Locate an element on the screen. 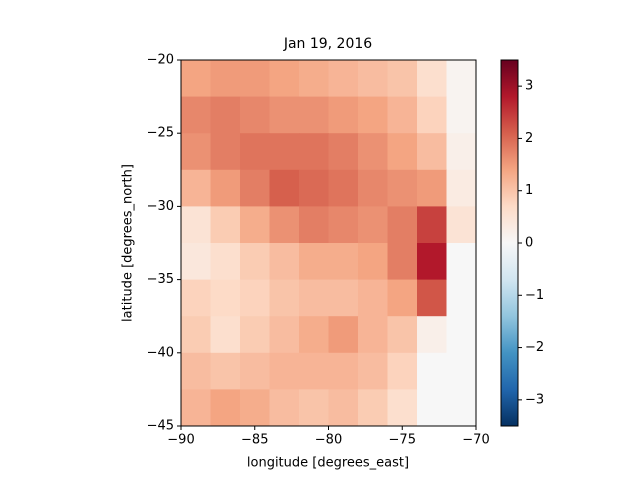 The image size is (640, 480). y-tick-label: −45 is located at coordinates (160, 426).